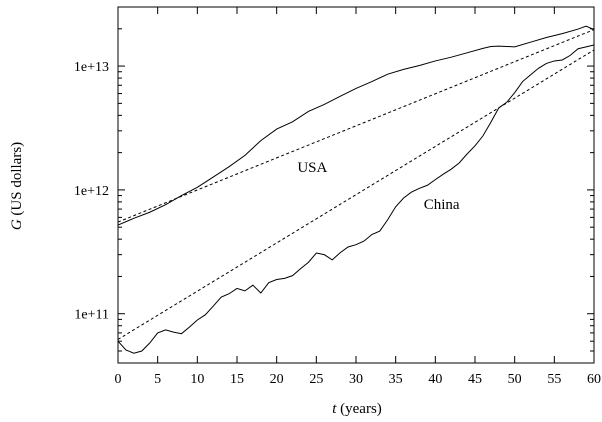  I want to click on x-tick-label: 30, so click(356, 379).